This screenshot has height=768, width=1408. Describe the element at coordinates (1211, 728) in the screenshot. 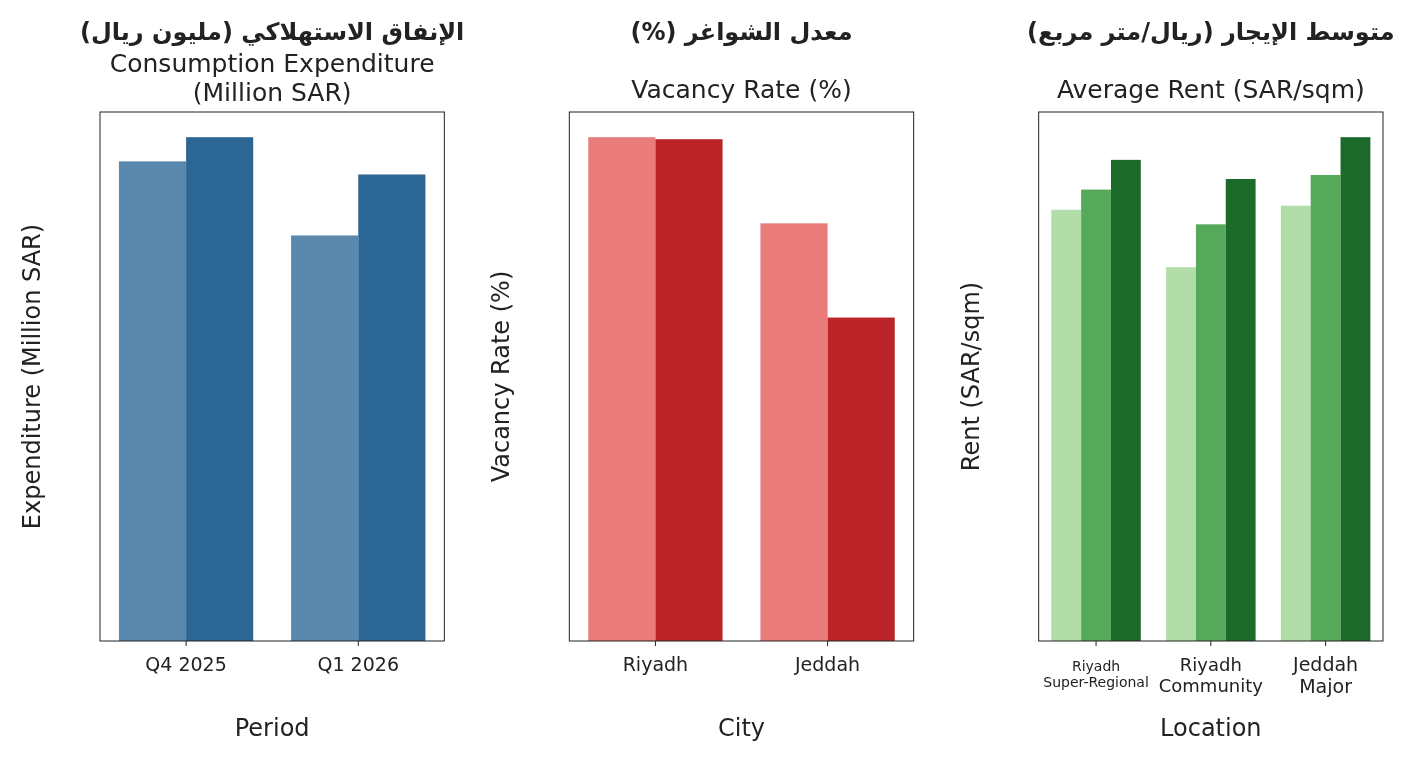

I see `x-axis-title: Location` at that location.